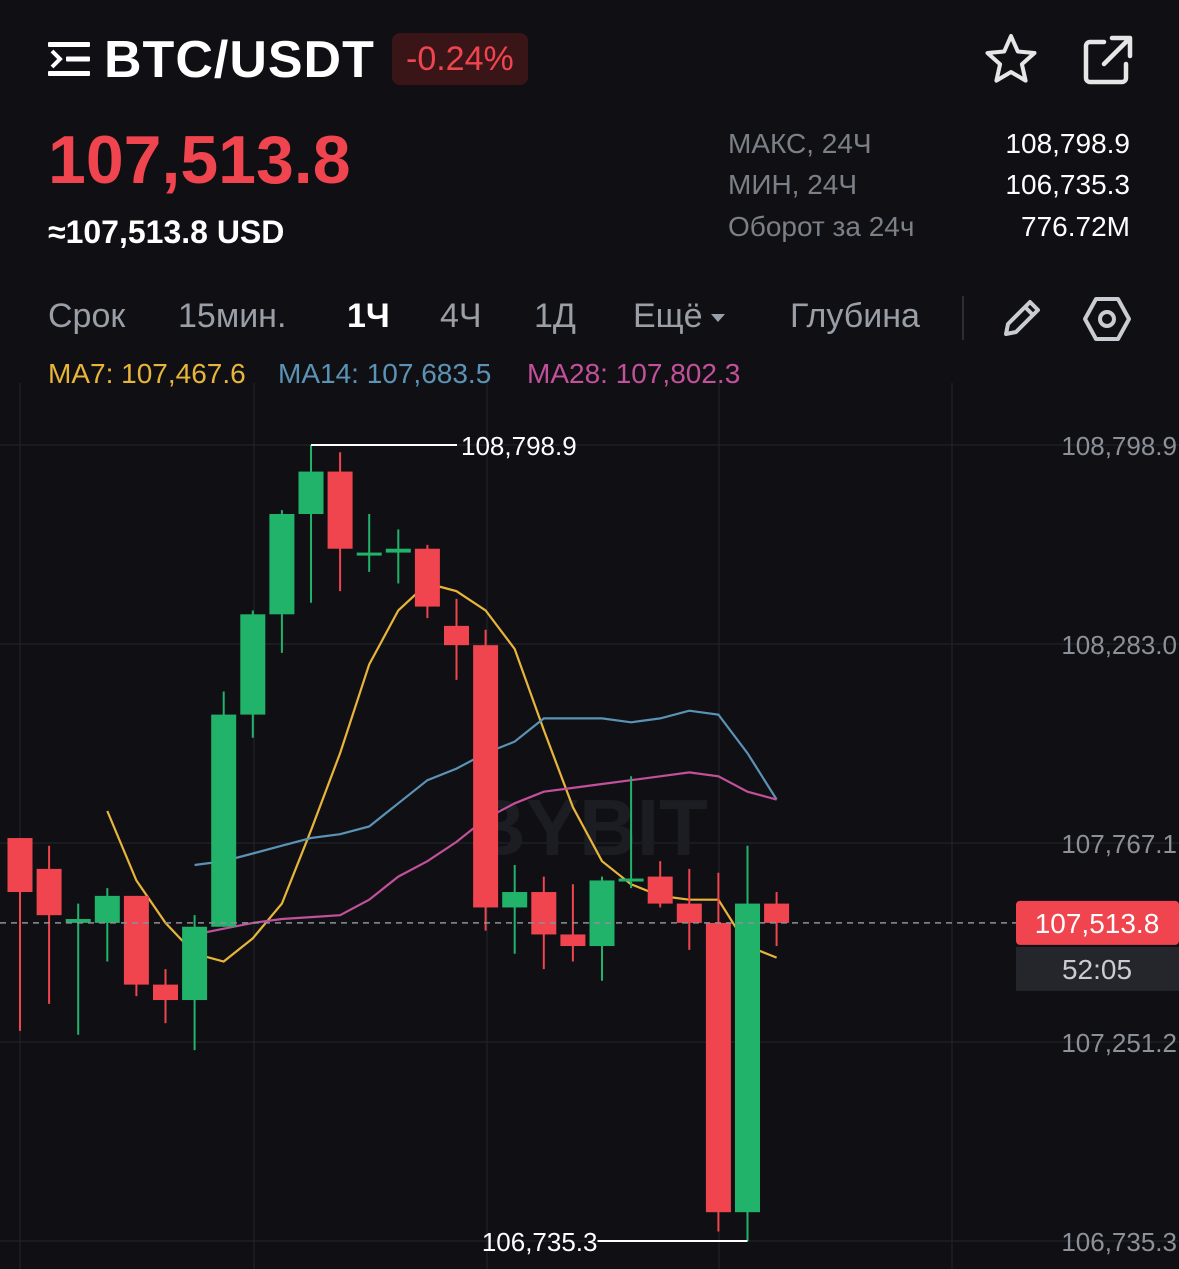 The height and width of the screenshot is (1269, 1179). I want to click on high-24h-value: 108,798.9, so click(1067, 143).